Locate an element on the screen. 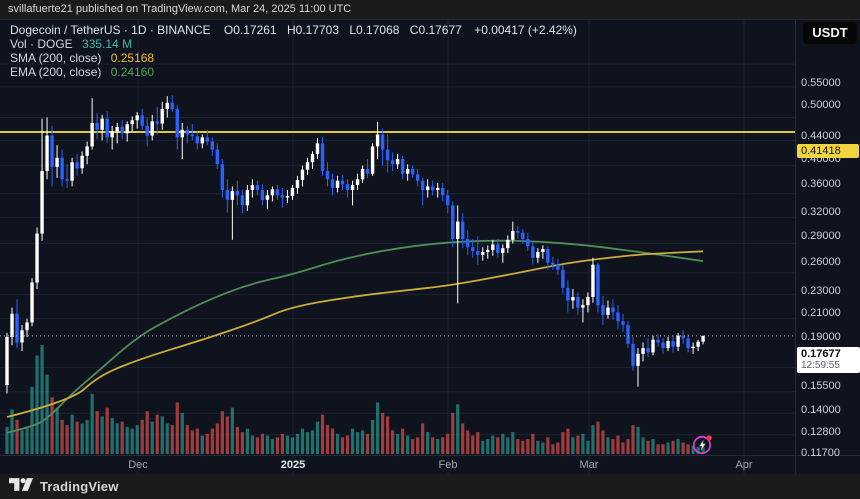 The width and height of the screenshot is (860, 499). ohlc-high: H0.17703 is located at coordinates (313, 30).